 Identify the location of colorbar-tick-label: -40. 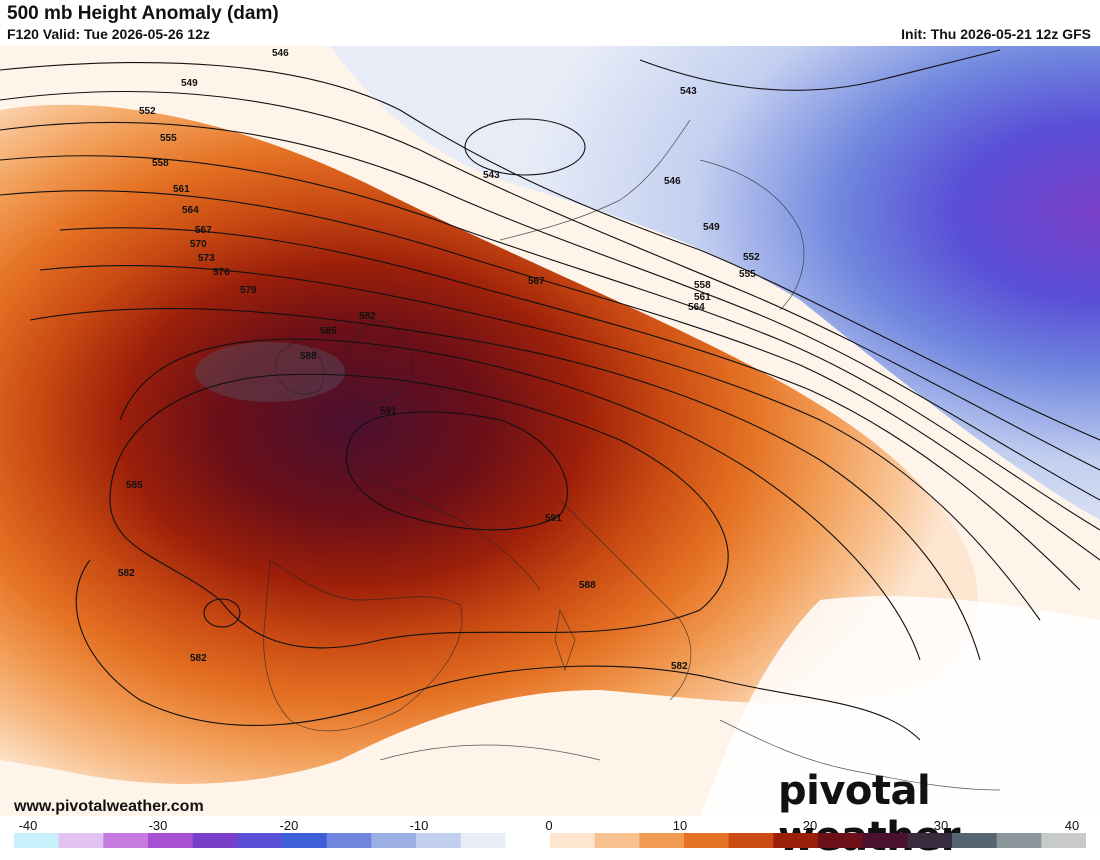
(28, 825).